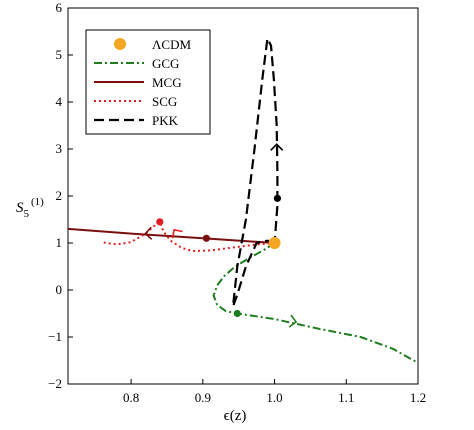  Describe the element at coordinates (165, 63) in the screenshot. I see `legend-label-gcg: GCG` at that location.